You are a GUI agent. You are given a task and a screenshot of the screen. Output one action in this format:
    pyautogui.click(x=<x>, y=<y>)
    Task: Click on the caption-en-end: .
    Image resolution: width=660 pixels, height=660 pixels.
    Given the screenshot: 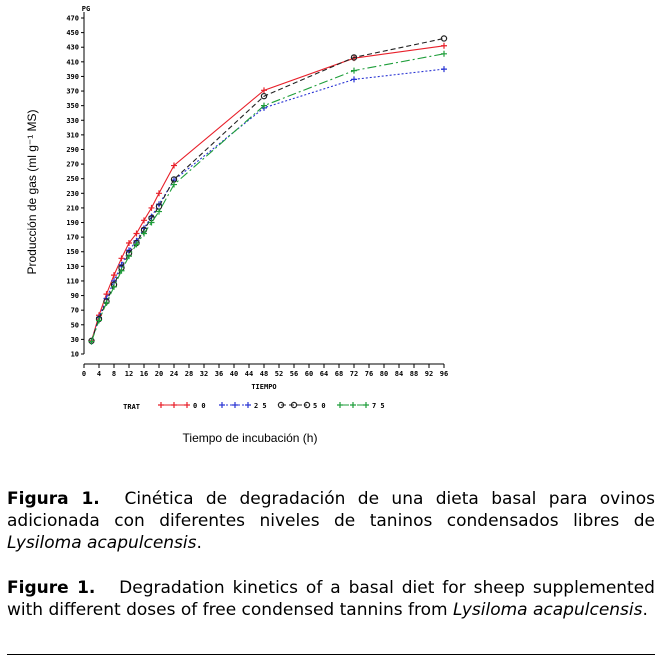 What is the action you would take?
    pyautogui.click(x=645, y=610)
    